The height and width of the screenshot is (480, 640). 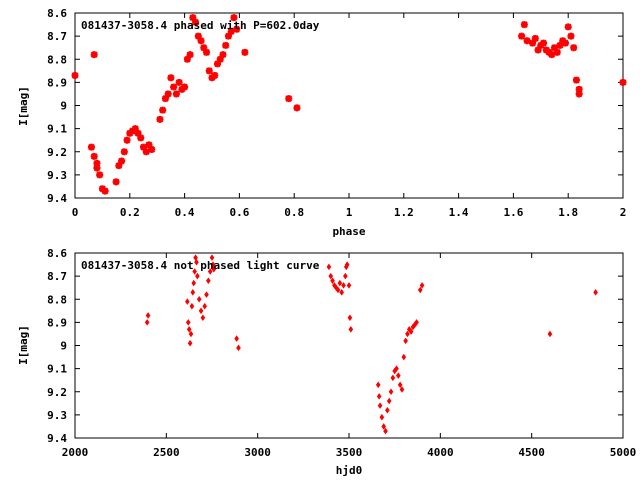 What do you see at coordinates (294, 212) in the screenshot?
I see `x-tick-label: 0.8` at bounding box center [294, 212].